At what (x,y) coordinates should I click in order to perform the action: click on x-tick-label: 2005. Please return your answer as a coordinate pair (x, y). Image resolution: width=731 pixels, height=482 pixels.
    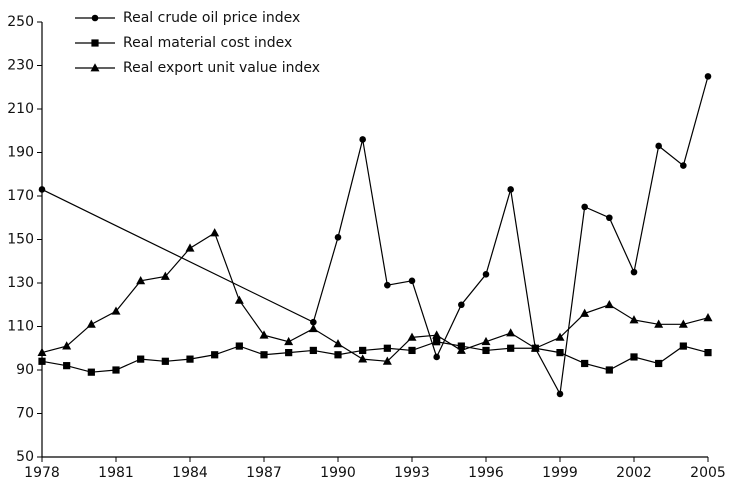
    Looking at the image, I should click on (708, 473).